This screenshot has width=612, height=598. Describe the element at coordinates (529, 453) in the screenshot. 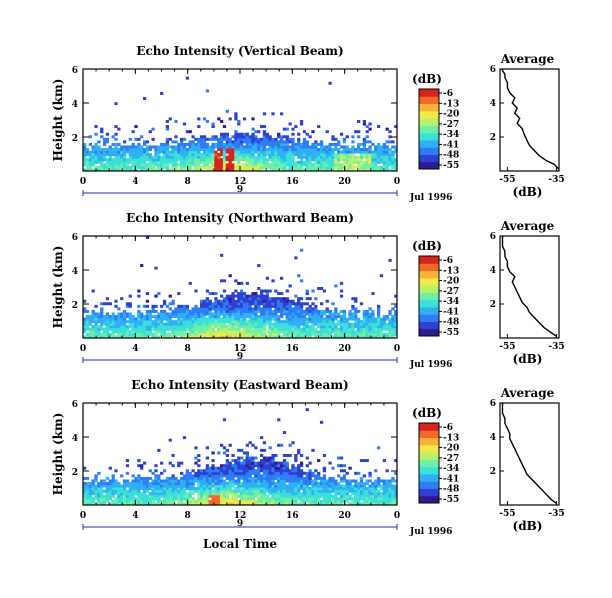

I see `profile-line` at that location.